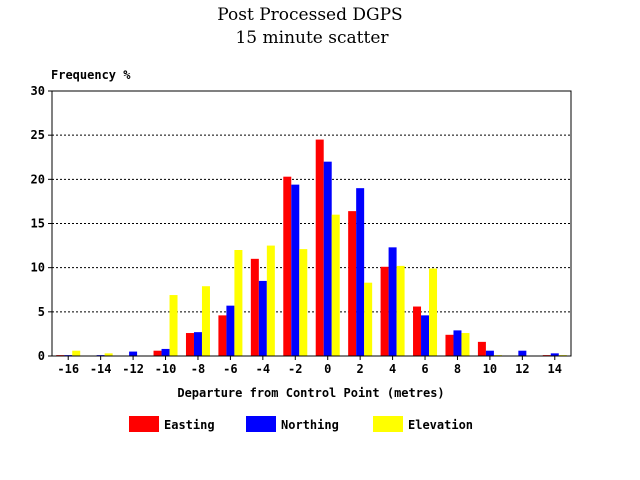 This screenshot has height=480, width=640. I want to click on legend-swatch-northing, so click(261, 424).